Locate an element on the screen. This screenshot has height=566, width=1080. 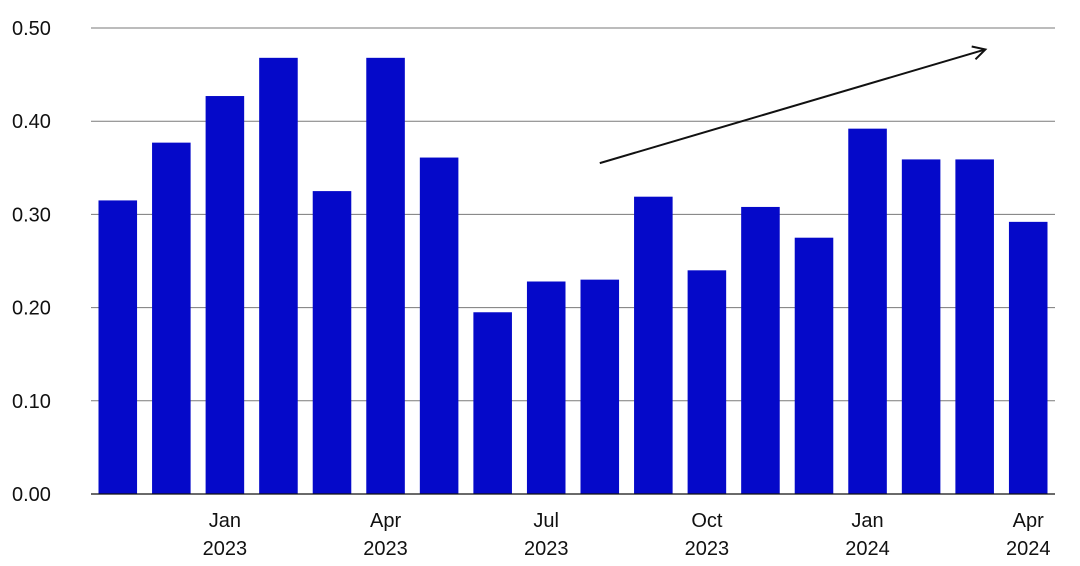
x-tick-label: Apr 2024 is located at coordinates (1028, 535).